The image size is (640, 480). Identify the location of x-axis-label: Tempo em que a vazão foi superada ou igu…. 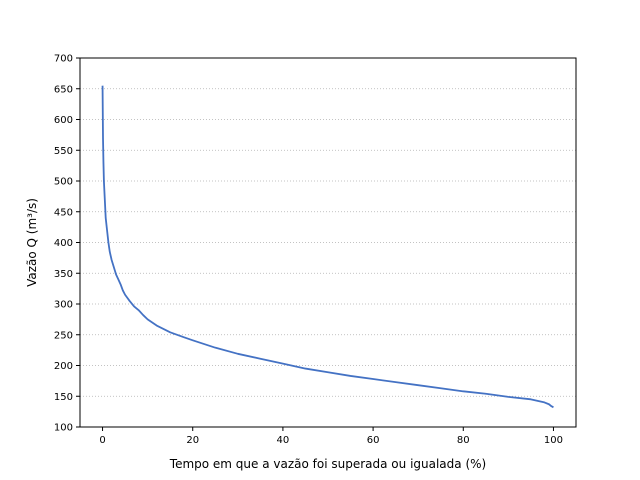
(327, 464).